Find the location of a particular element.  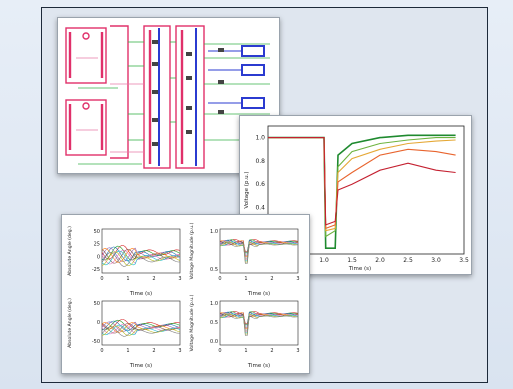

x-tick-label: 3.0 is located at coordinates (436, 260).